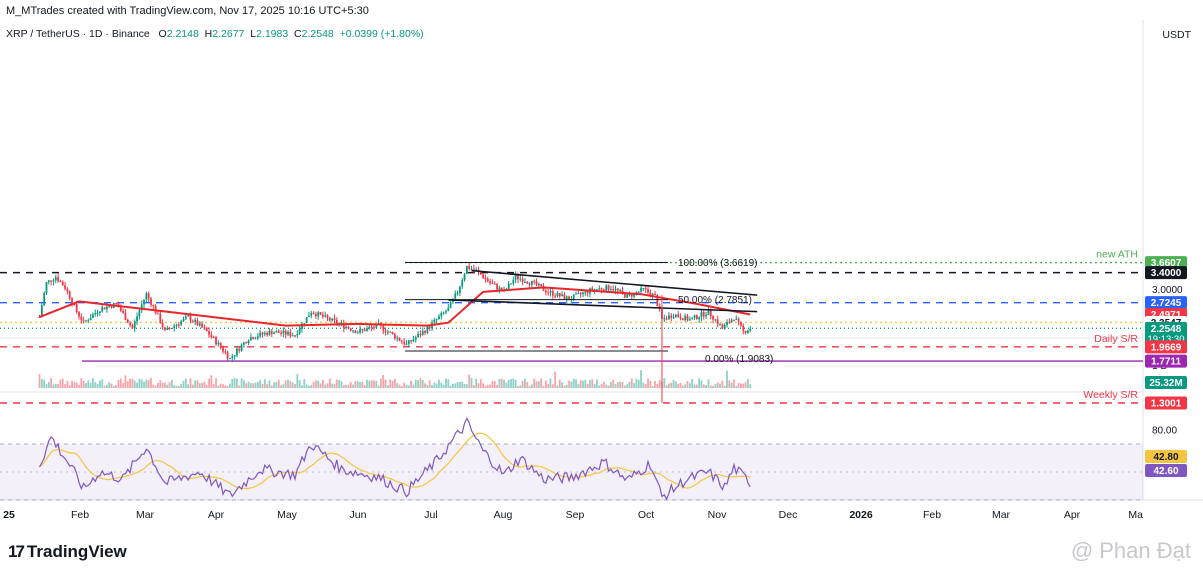  Describe the element at coordinates (78, 34) in the screenshot. I see `symbol-name: XRP / TetherUS · 1D · Binance` at that location.